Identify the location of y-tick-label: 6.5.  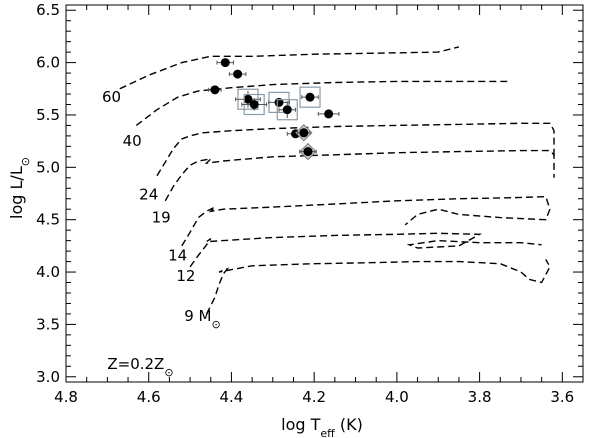
(48, 10).